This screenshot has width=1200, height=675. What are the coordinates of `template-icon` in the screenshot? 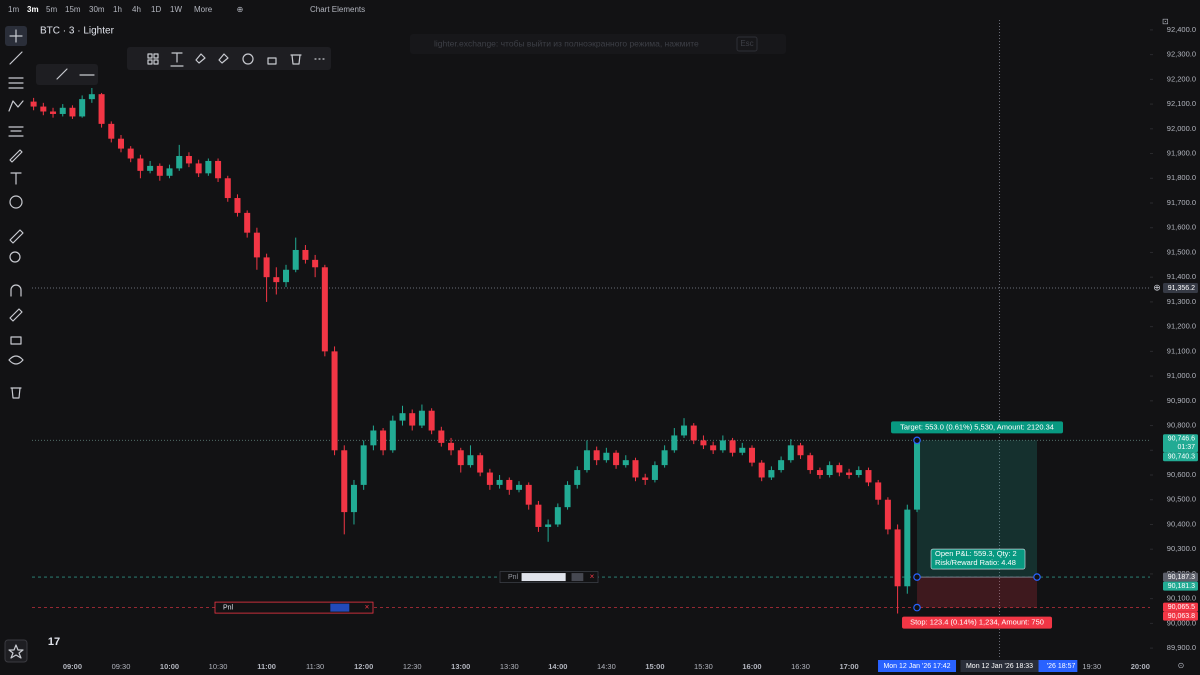 It's located at (153, 59).